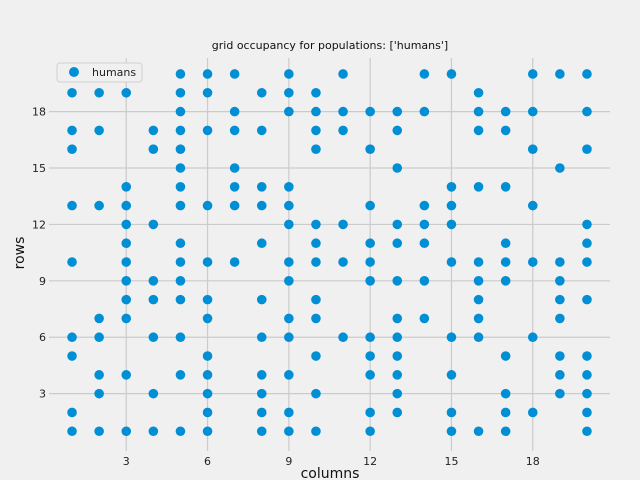 Image resolution: width=640 pixels, height=480 pixels. What do you see at coordinates (451, 461) in the screenshot?
I see `x-tick-label: 15` at bounding box center [451, 461].